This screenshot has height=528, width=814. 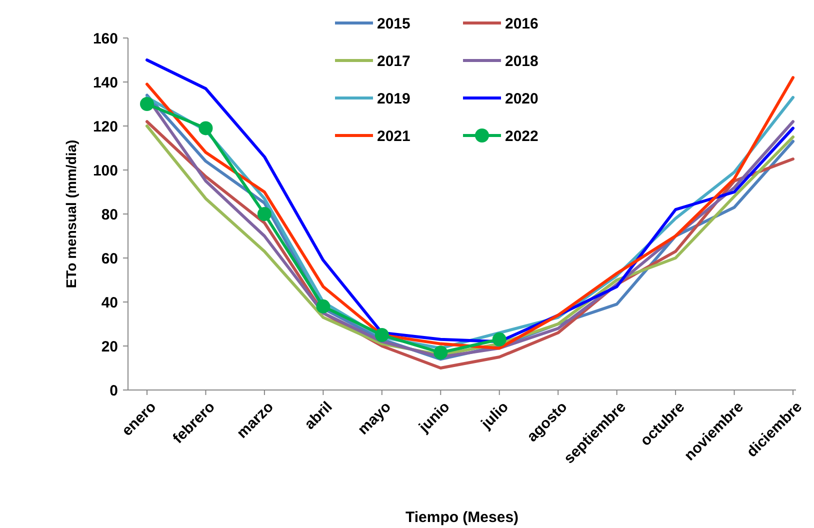 I want to click on x-axis-title: Tiempo (Meses), so click(x=462, y=517).